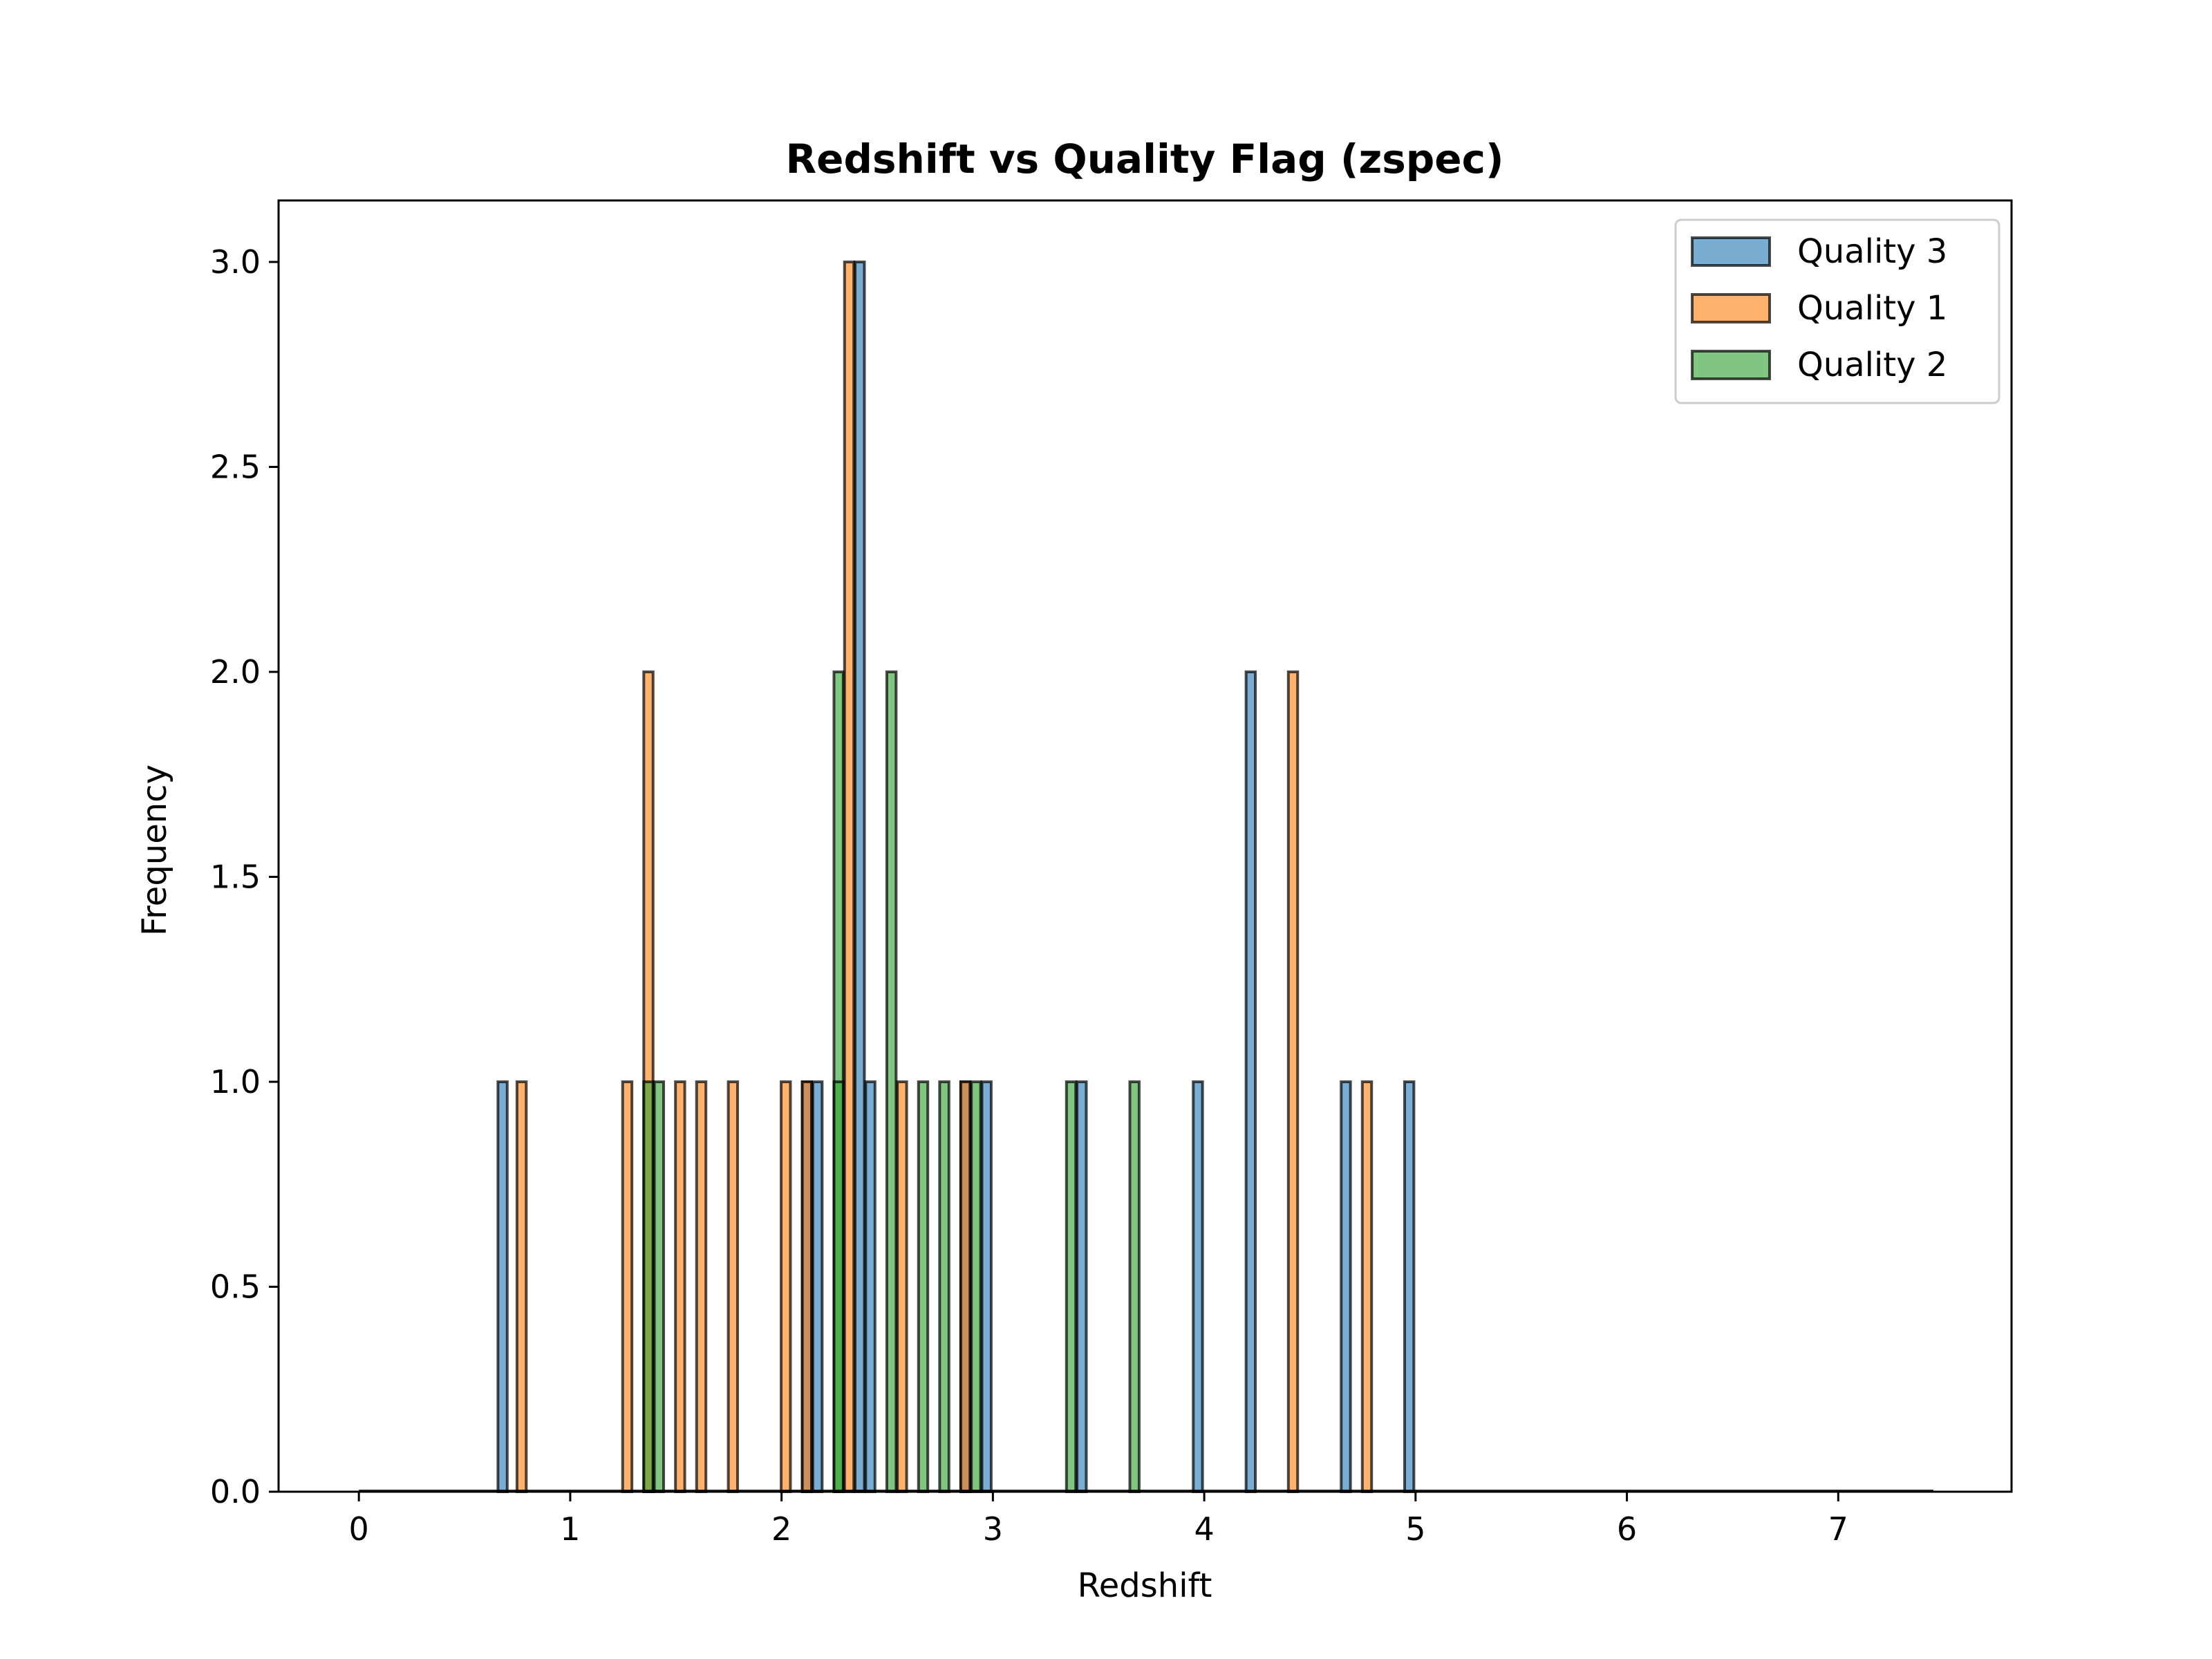 The image size is (2212, 1659). Describe the element at coordinates (1145, 1586) in the screenshot. I see `x-axis-label: Redshift` at that location.